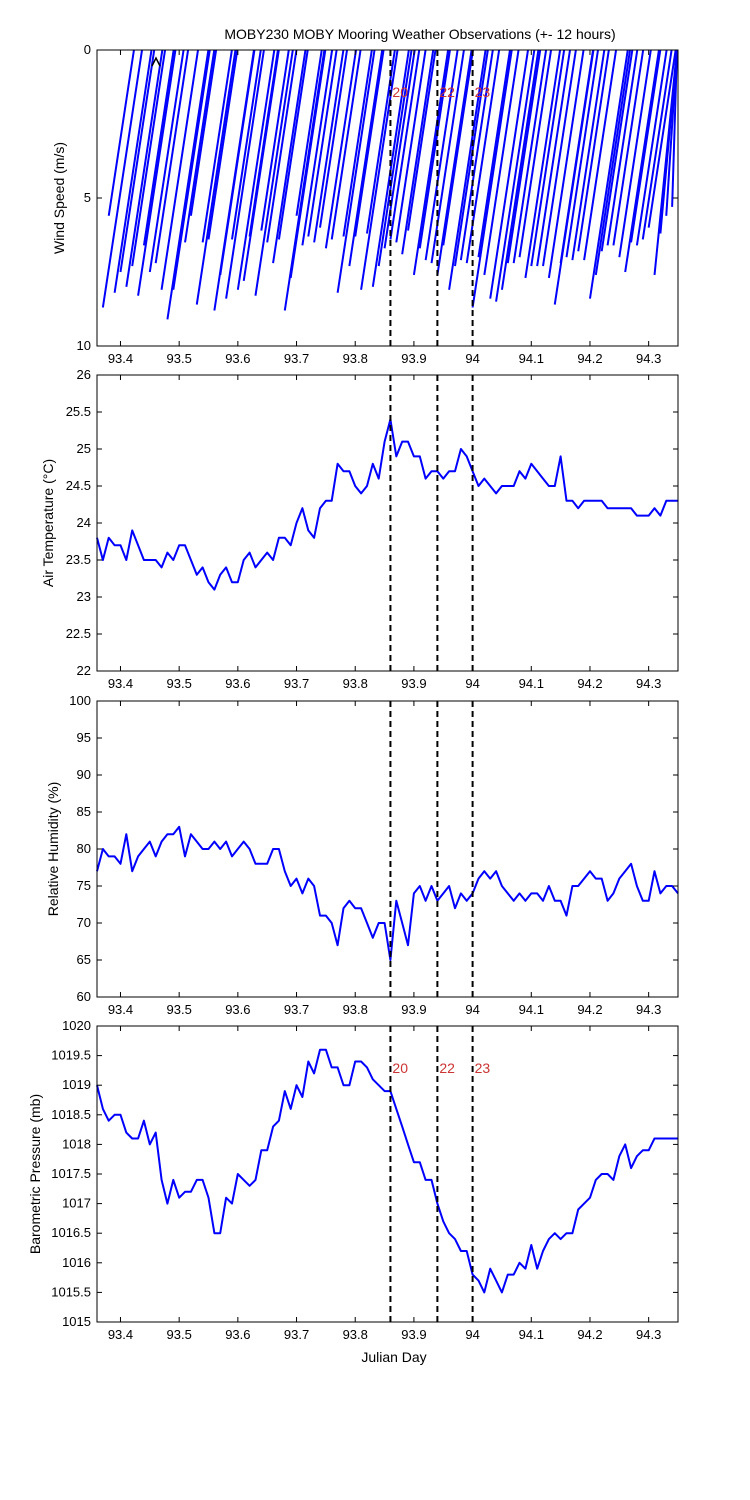 Image resolution: width=750 pixels, height=1500 pixels. Describe the element at coordinates (71, 1114) in the screenshot. I see `y-tick-label: 1018.5` at that location.